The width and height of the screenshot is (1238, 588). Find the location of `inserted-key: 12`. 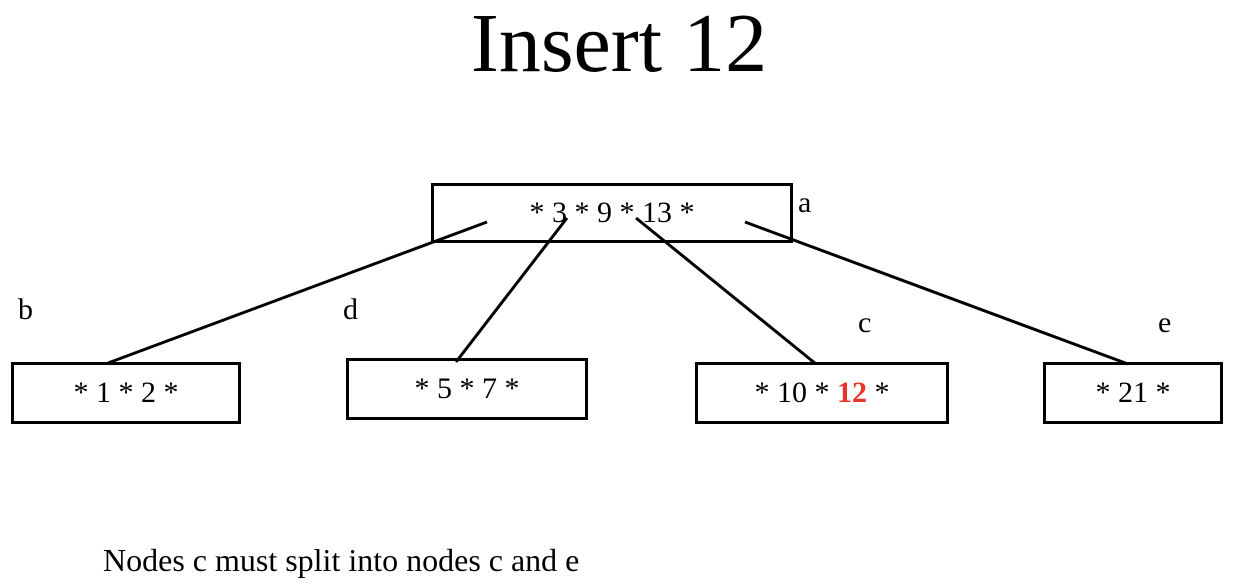

inserted-key: 12 is located at coordinates (852, 392).